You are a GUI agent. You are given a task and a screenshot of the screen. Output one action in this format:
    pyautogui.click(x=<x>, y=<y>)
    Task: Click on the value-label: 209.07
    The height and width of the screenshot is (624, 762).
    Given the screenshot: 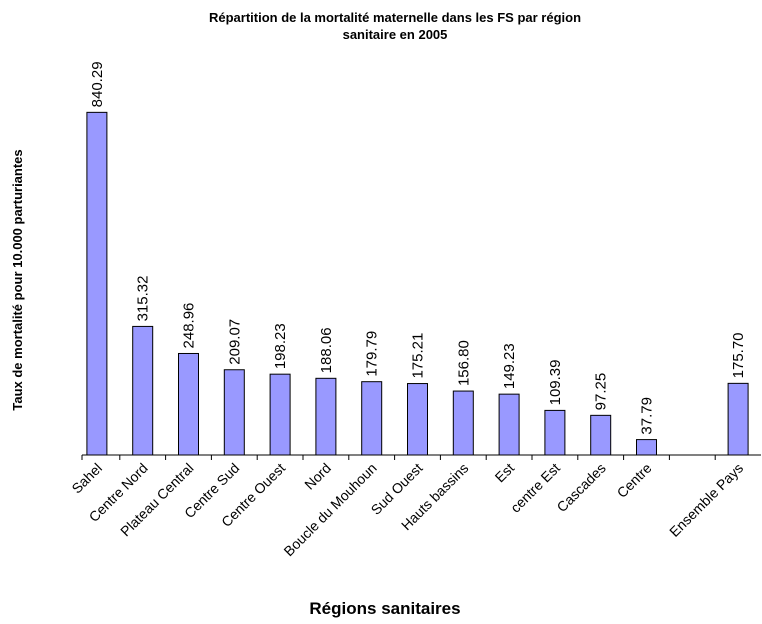 What is the action you would take?
    pyautogui.click(x=234, y=342)
    